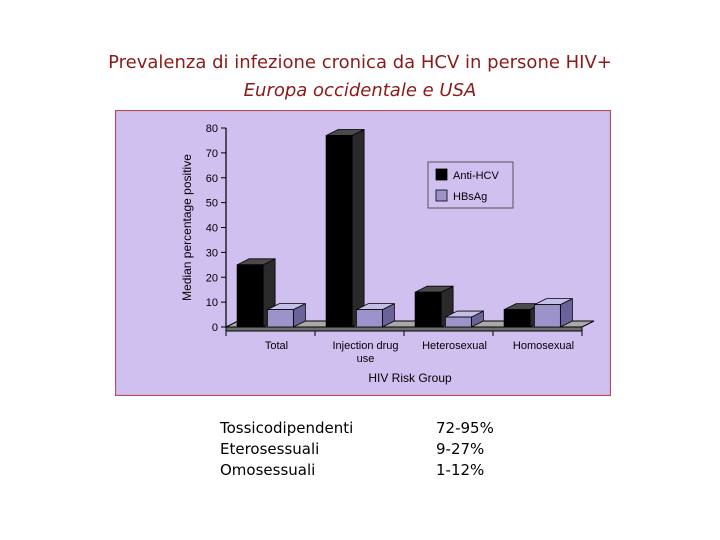 The image size is (720, 540). I want to click on stats-range-value: 1-12%, so click(460, 470).